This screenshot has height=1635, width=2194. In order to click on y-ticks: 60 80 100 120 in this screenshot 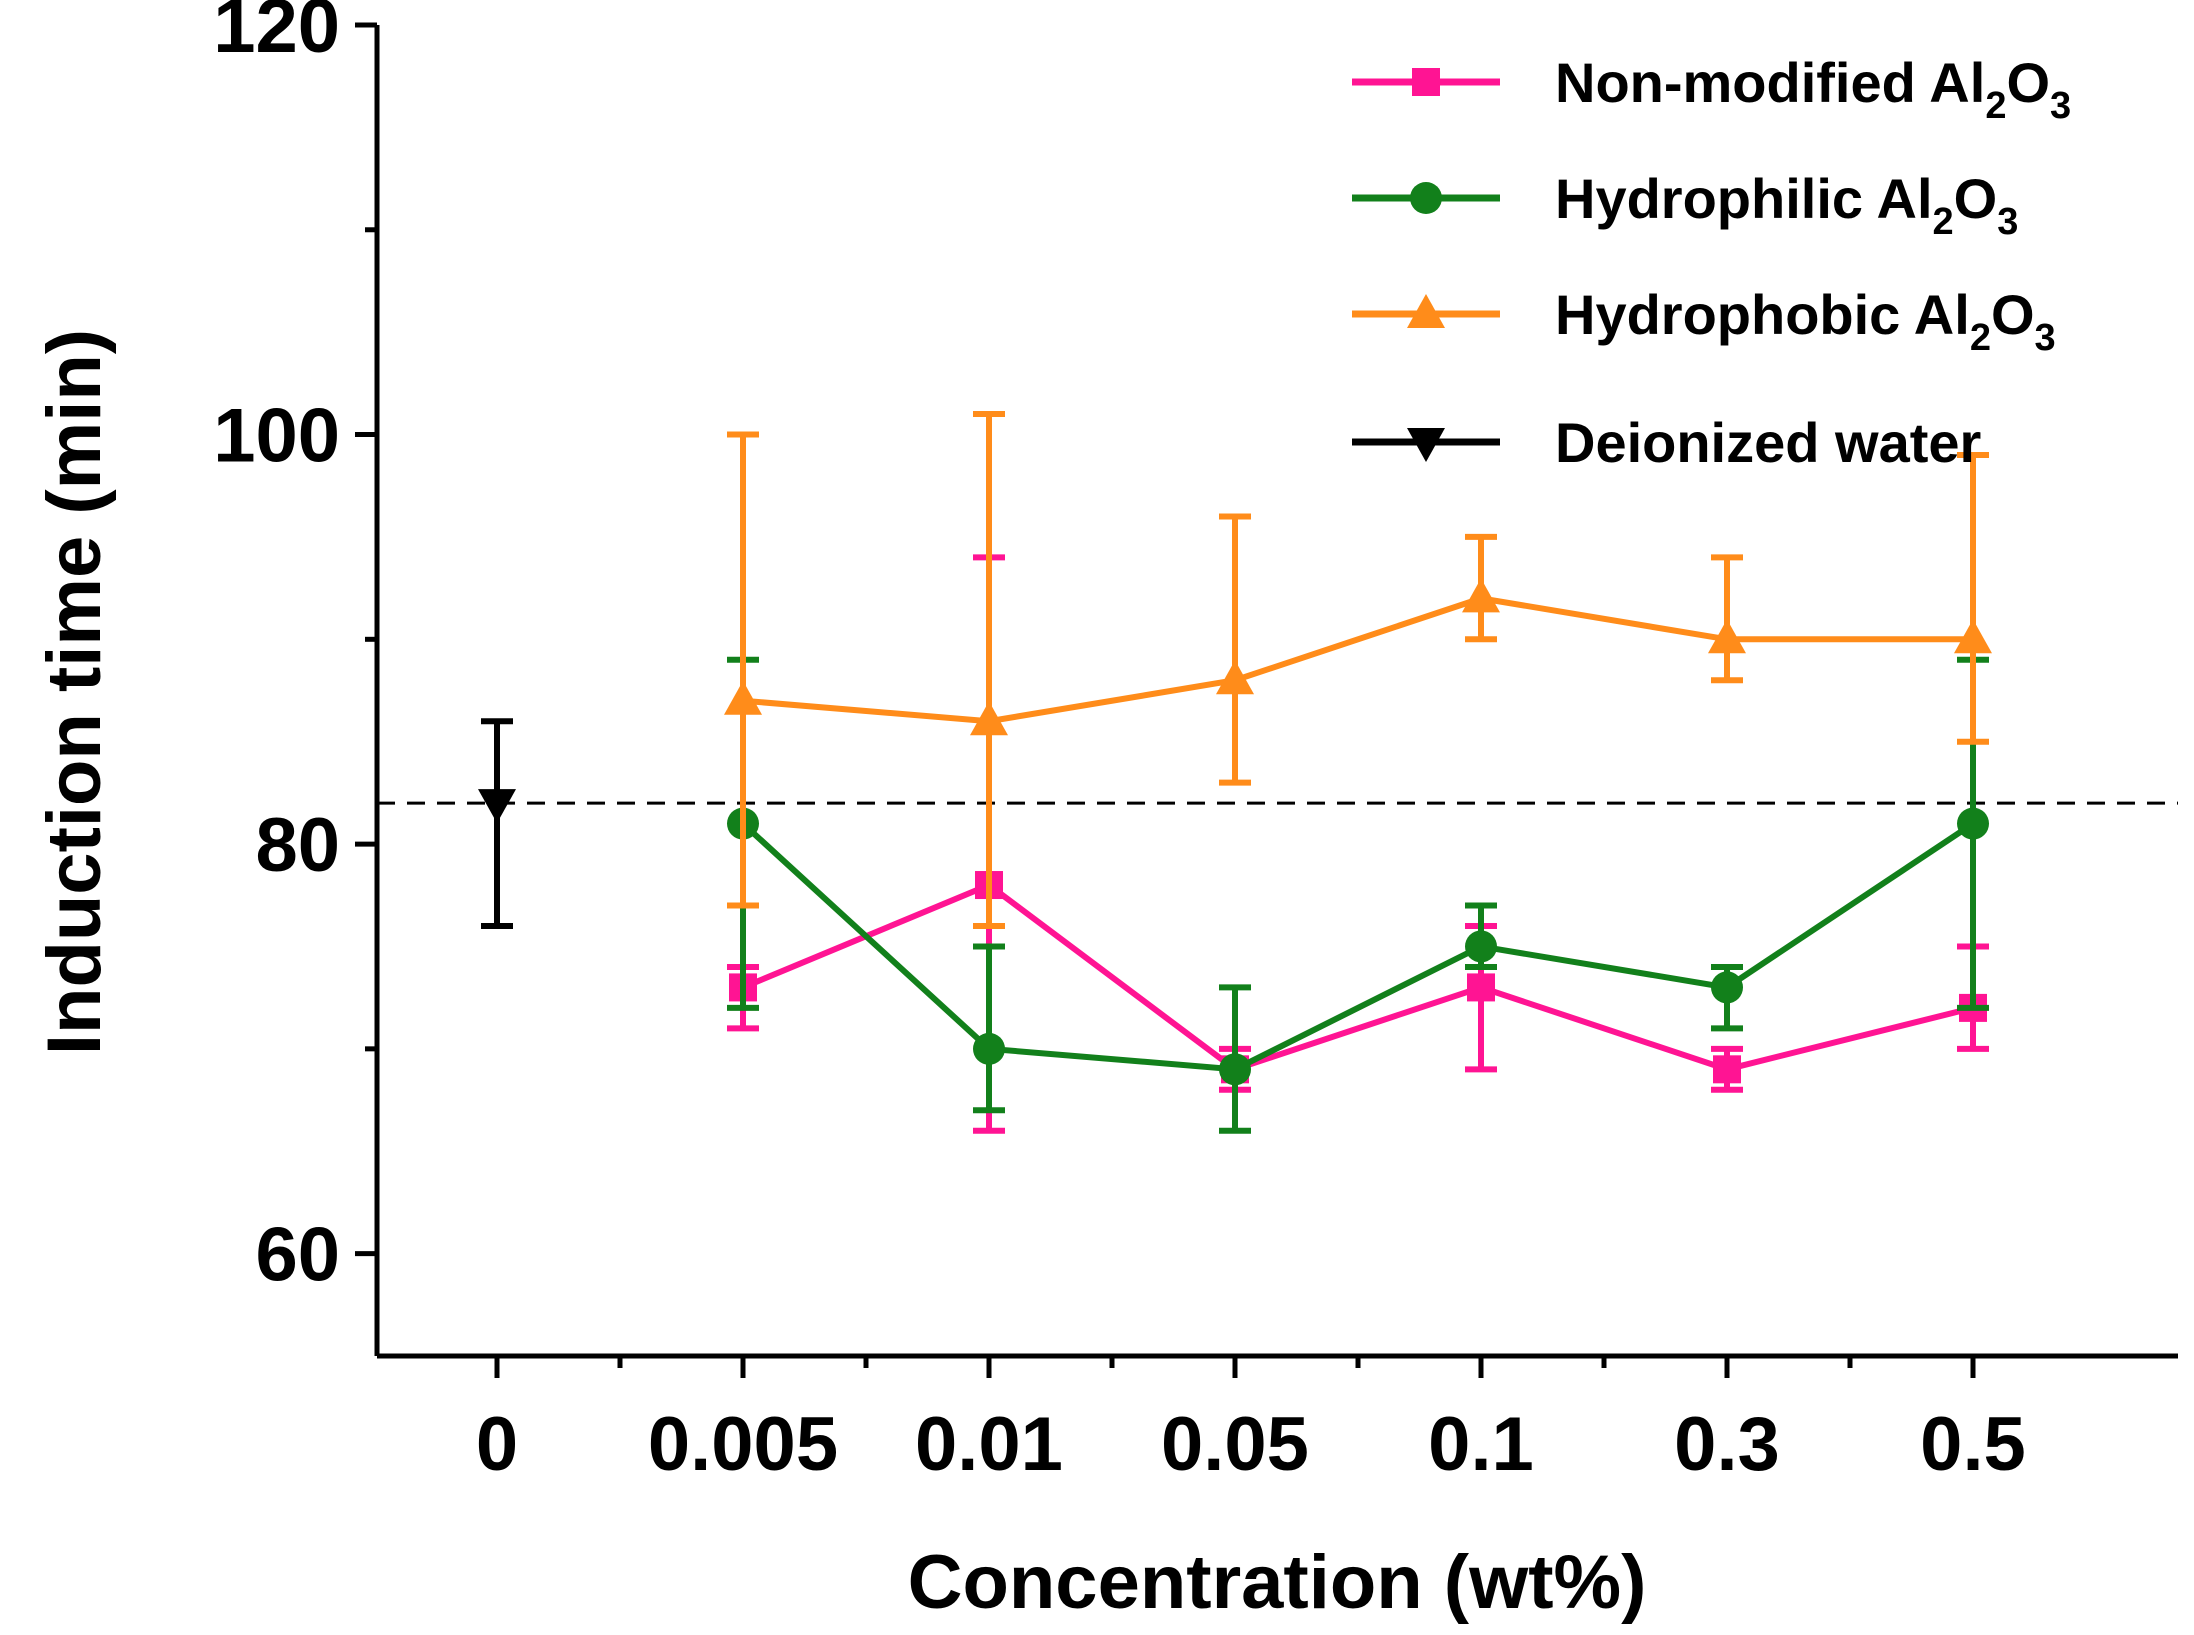, I will do `click(295, 649)`.